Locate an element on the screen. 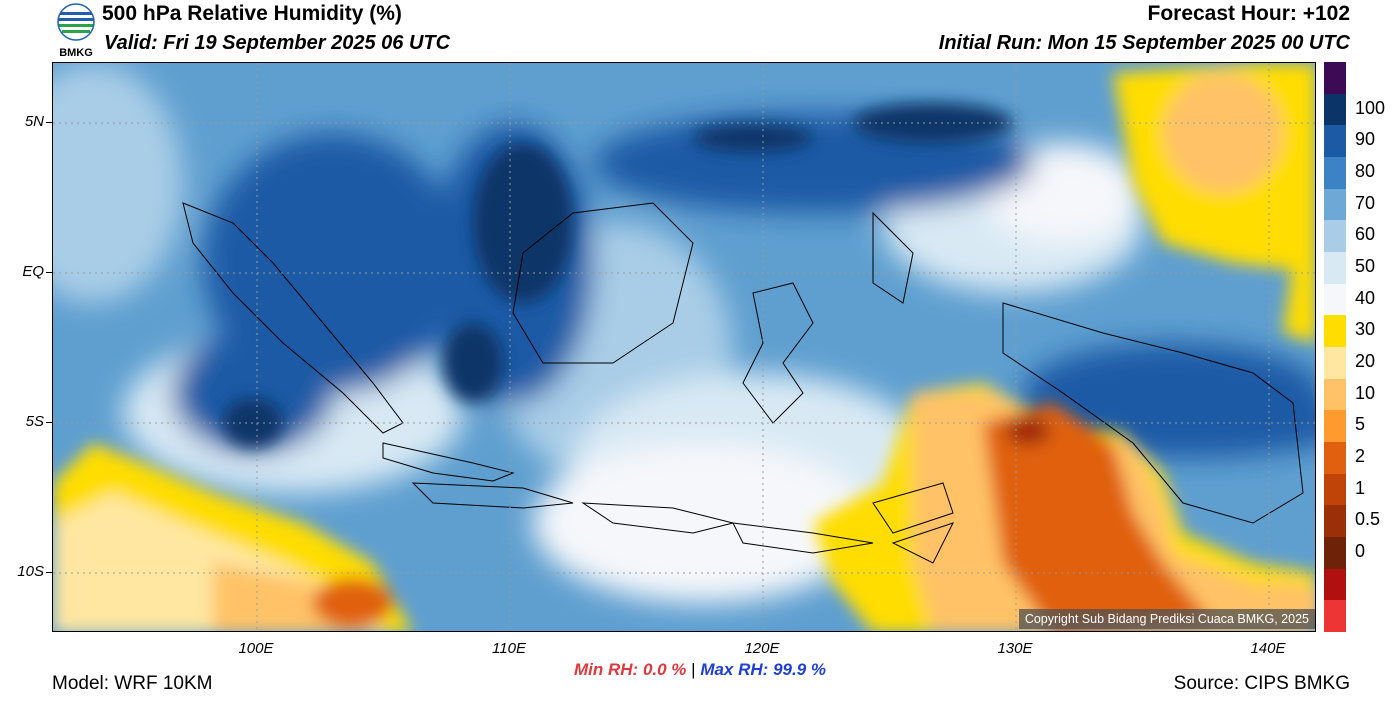 This screenshot has width=1400, height=709. colorbar-label: 70 is located at coordinates (1365, 202).